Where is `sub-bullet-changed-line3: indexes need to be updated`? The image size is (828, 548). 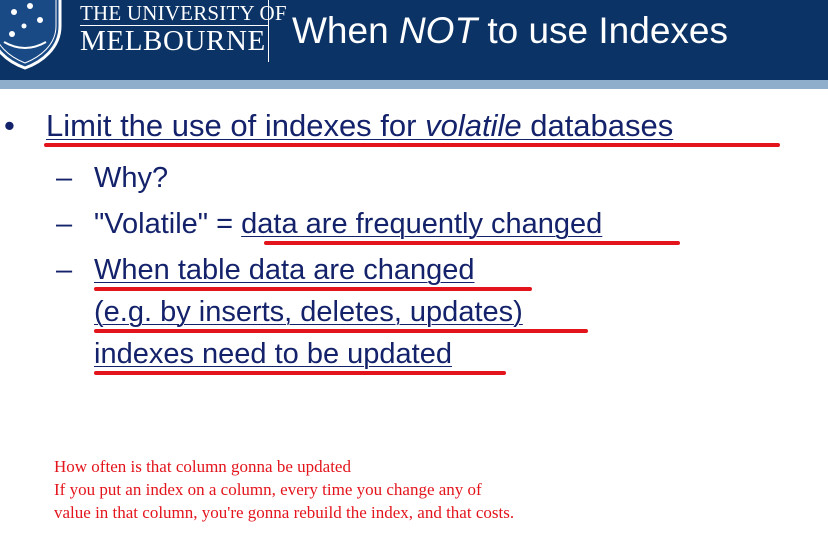 sub-bullet-changed-line3: indexes need to be updated is located at coordinates (273, 354).